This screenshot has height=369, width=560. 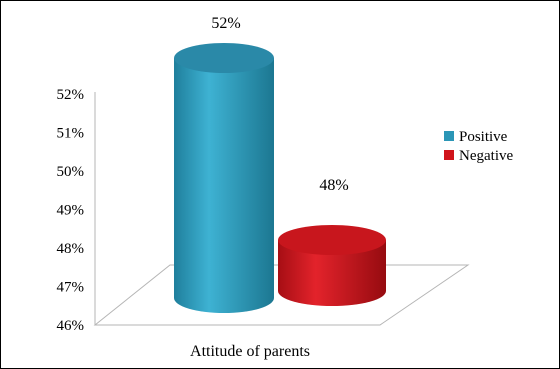 I want to click on data-labels: 52% 48%, so click(x=279, y=104).